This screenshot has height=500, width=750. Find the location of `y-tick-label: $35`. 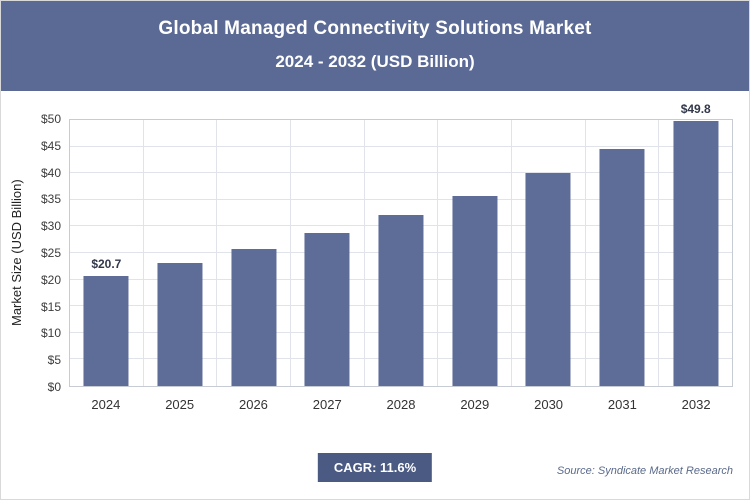

y-tick-label: $35 is located at coordinates (50, 199).